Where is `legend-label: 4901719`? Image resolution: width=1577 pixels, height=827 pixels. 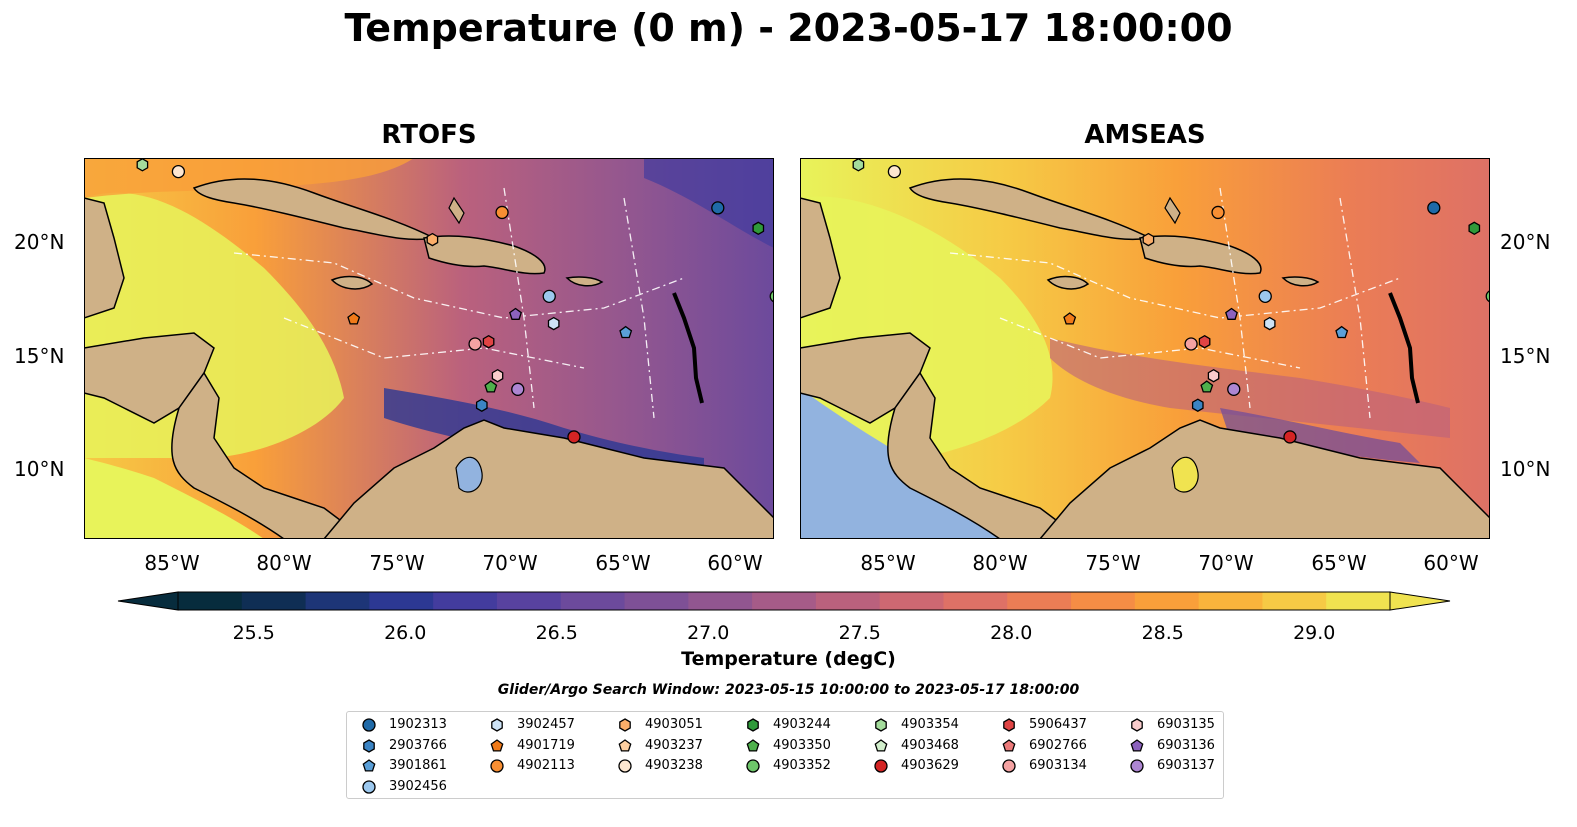
legend-label: 4901719 is located at coordinates (546, 745).